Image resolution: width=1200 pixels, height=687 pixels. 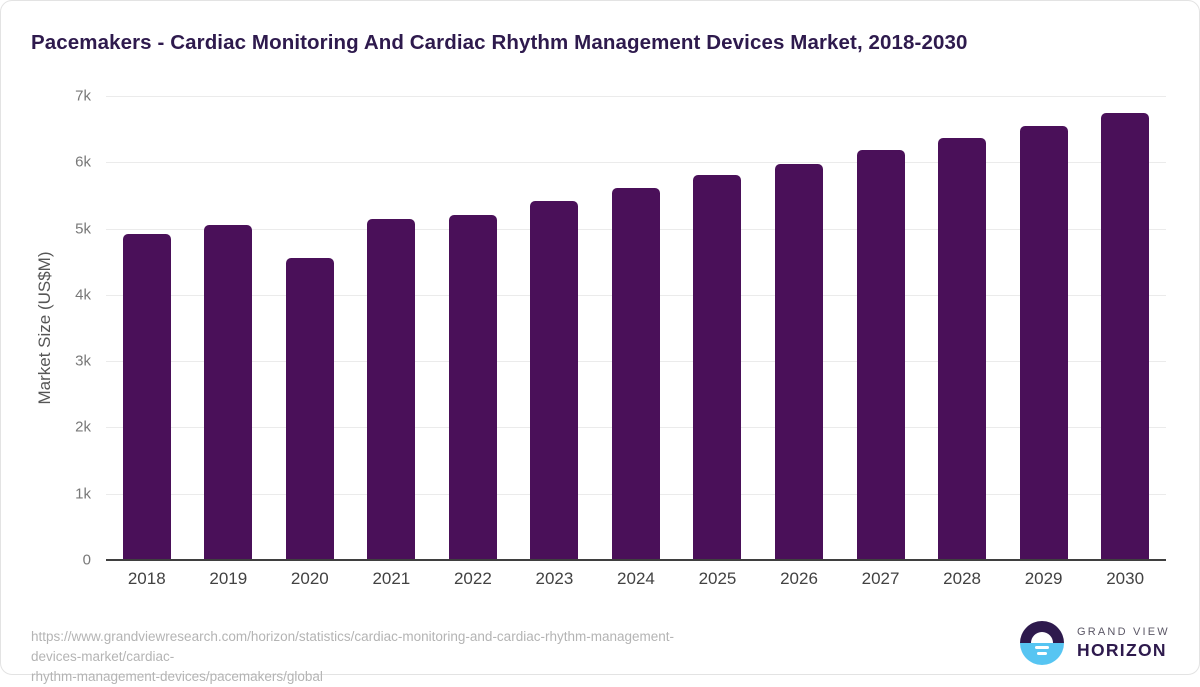 What do you see at coordinates (799, 362) in the screenshot?
I see `bar-2026` at bounding box center [799, 362].